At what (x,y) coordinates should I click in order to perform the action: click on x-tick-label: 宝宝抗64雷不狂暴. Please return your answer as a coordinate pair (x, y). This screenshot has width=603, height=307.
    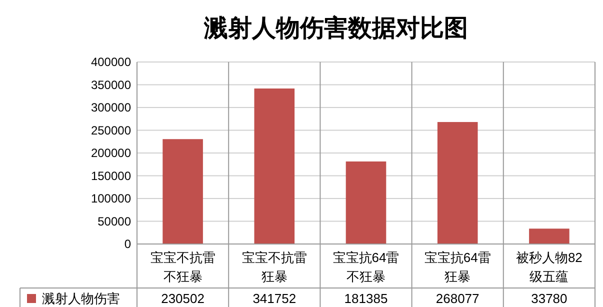
    Looking at the image, I should click on (366, 267).